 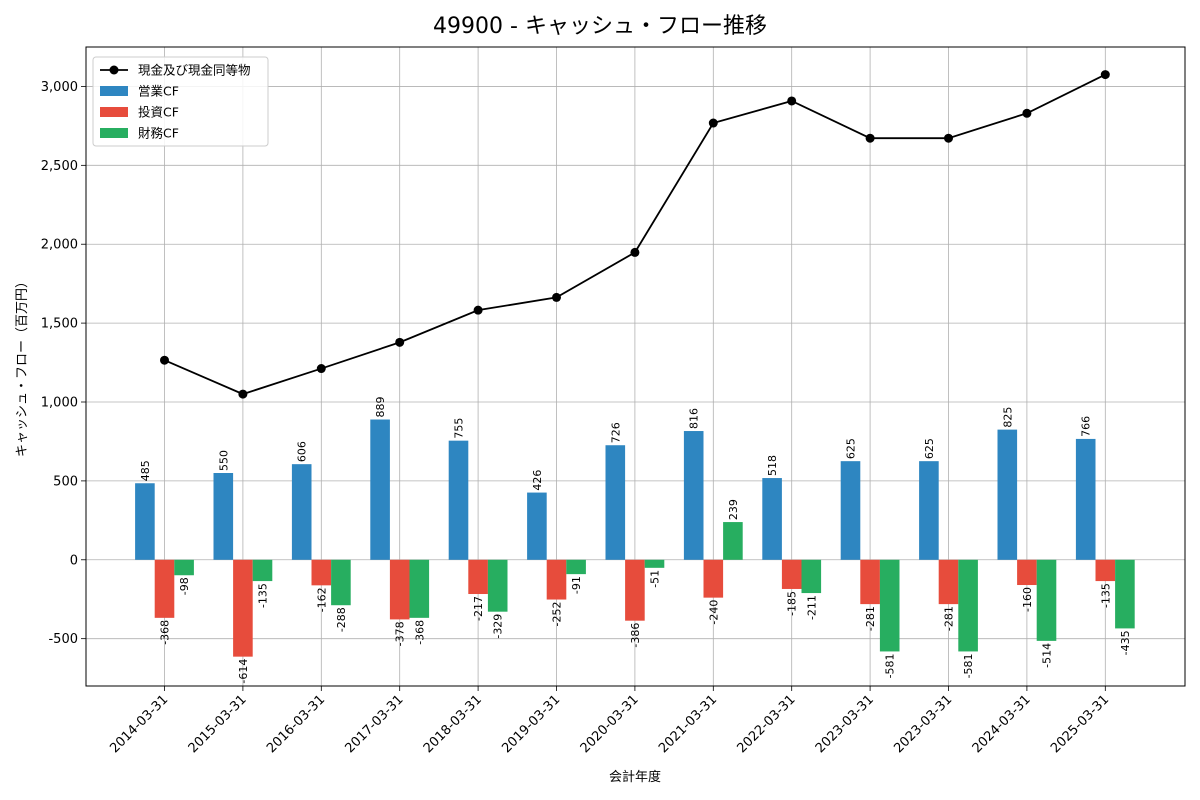 I want to click on bar-value-label: -581, so click(x=968, y=665).